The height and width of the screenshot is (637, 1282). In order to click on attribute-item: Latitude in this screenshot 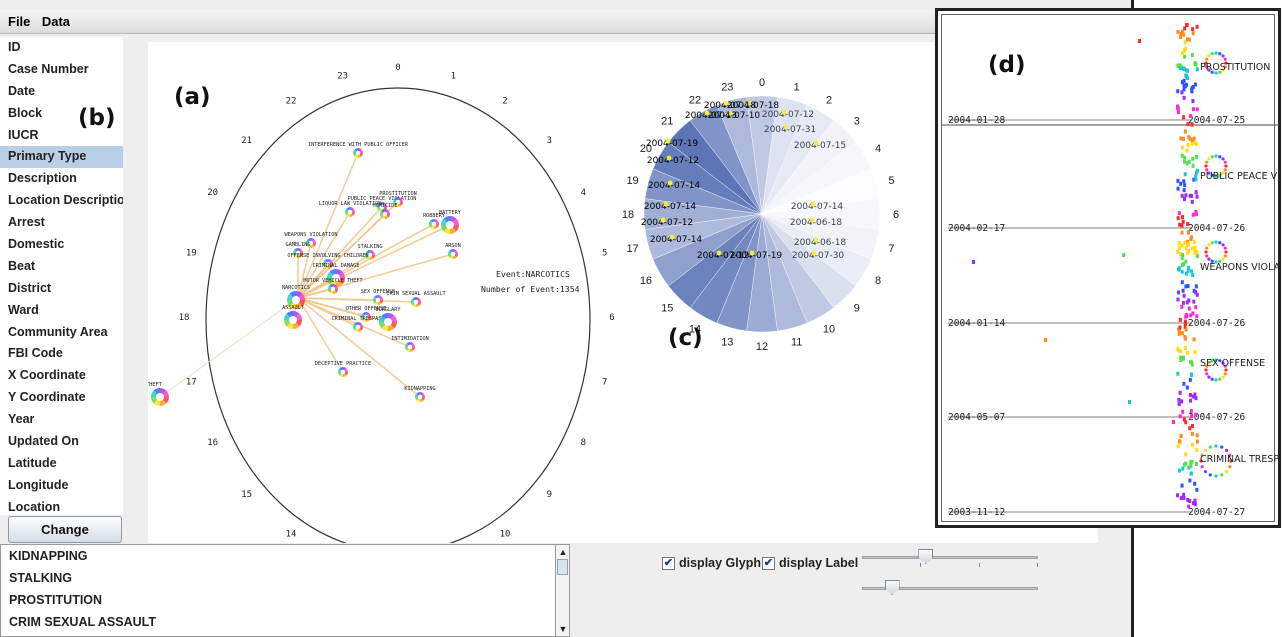, I will do `click(32, 462)`.